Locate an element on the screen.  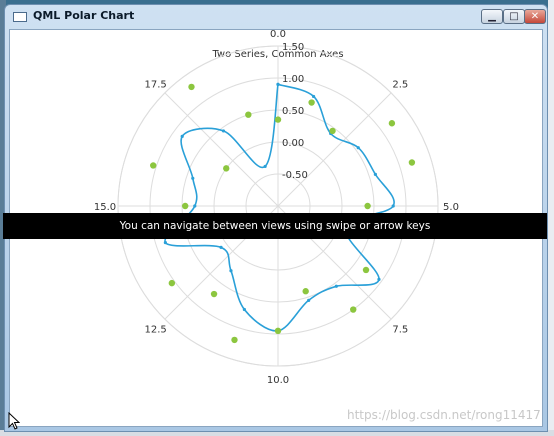
angular-tick-label: 5.0 is located at coordinates (451, 207).